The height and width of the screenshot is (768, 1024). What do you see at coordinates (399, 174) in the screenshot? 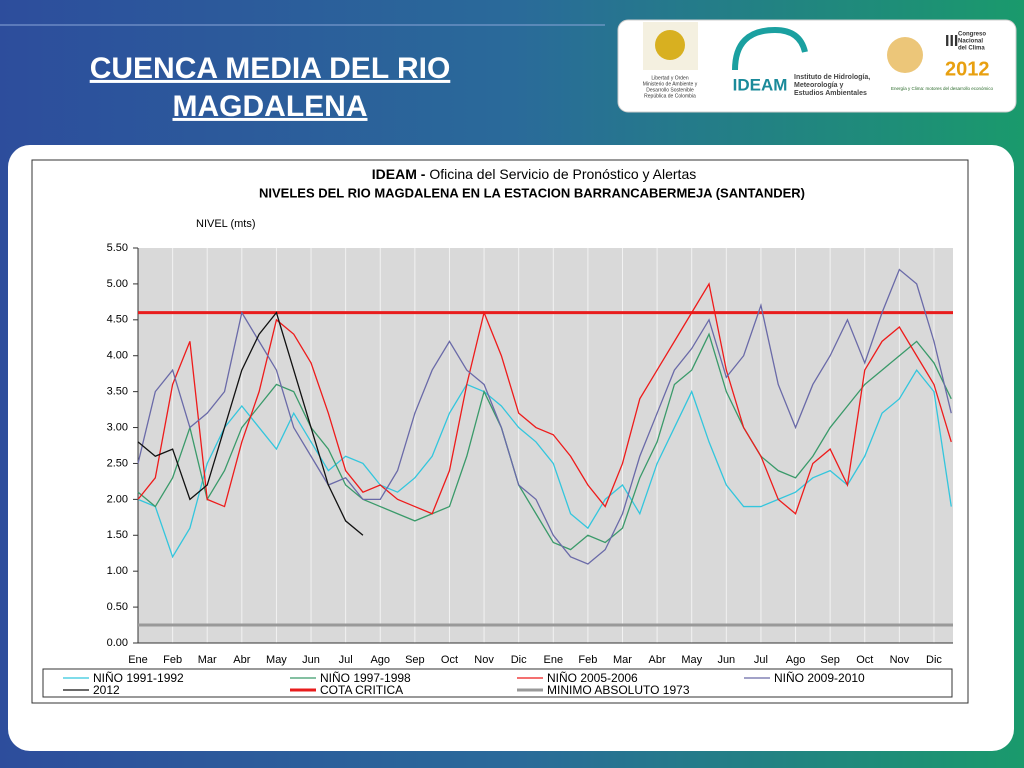
I see `chart-title-org: IDEAM -` at bounding box center [399, 174].